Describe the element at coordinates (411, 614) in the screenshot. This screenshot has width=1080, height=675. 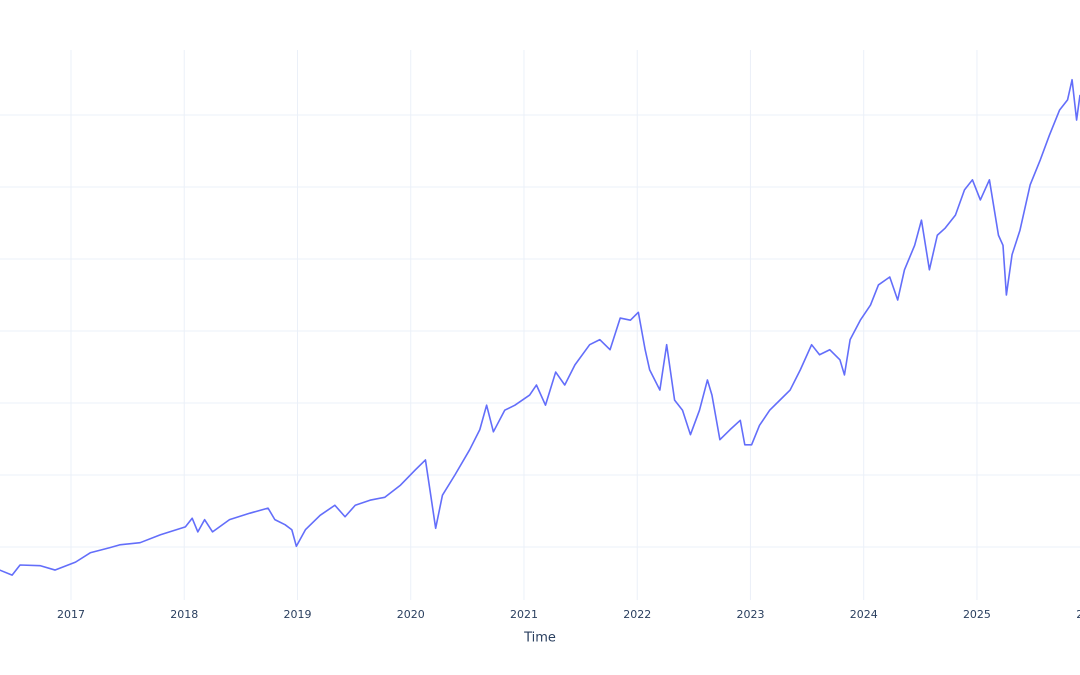
I see `x-tick-label: 2020` at that location.